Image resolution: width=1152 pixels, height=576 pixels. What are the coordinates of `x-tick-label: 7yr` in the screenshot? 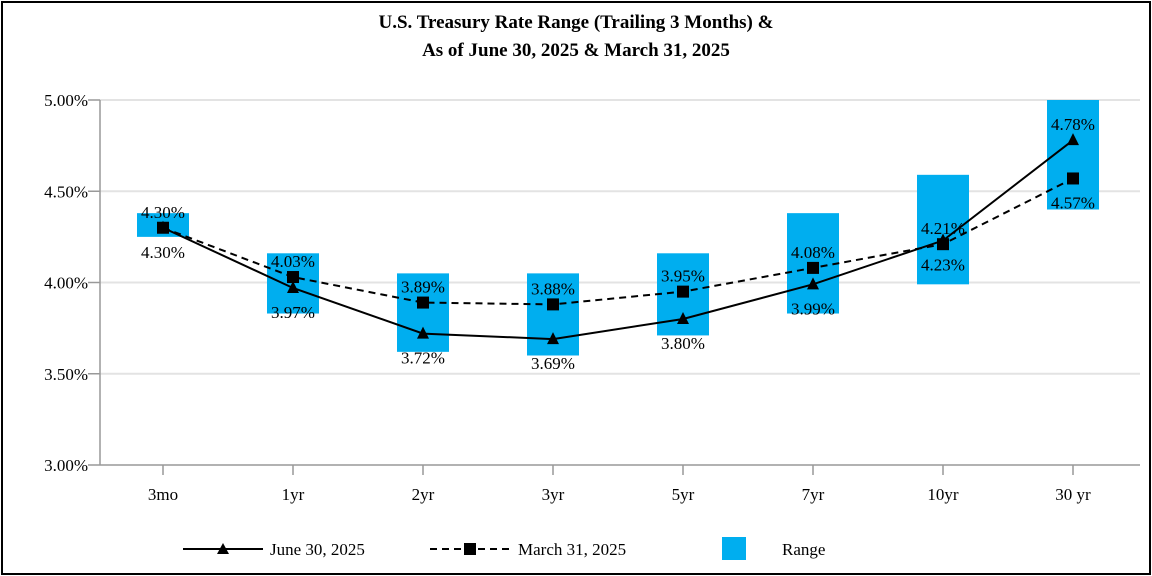 It's located at (813, 494).